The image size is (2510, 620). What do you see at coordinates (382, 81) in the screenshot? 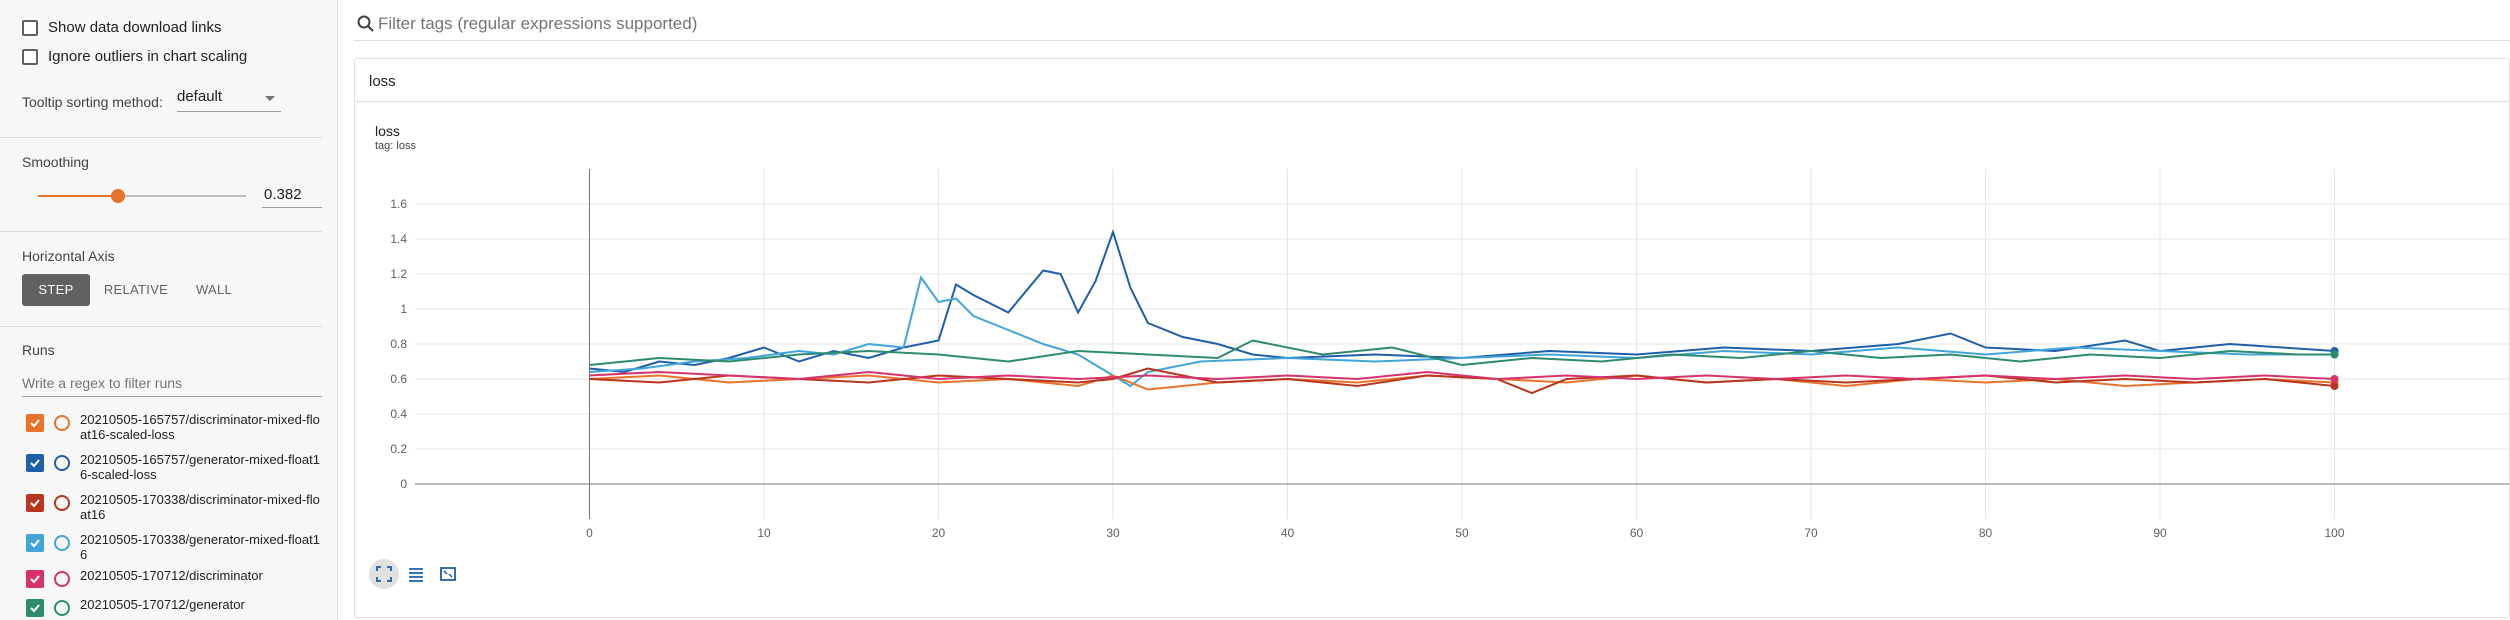
I see `card-title: loss` at bounding box center [382, 81].